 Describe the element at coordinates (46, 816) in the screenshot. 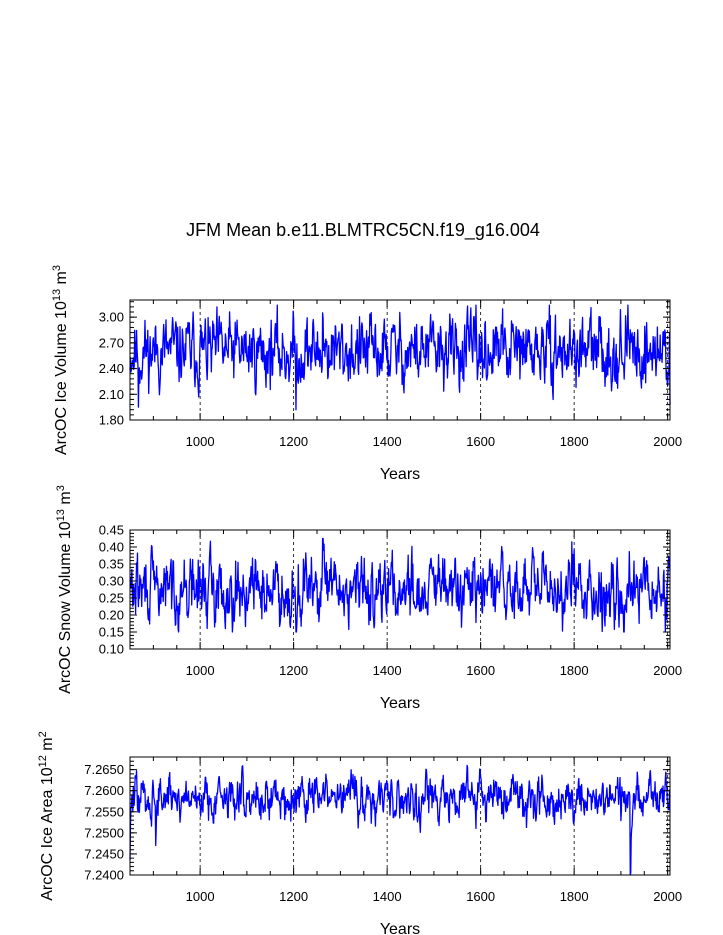

I see `y-axis-label: ArcOC Ice Area 1012 m2` at that location.